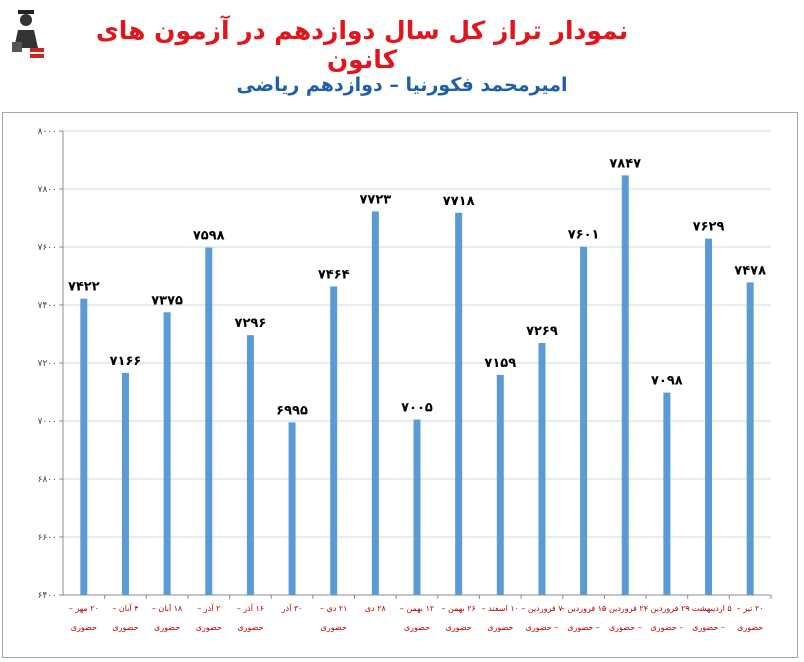  I want to click on x-tick-label: ۲۱ دی –, so click(334, 608).